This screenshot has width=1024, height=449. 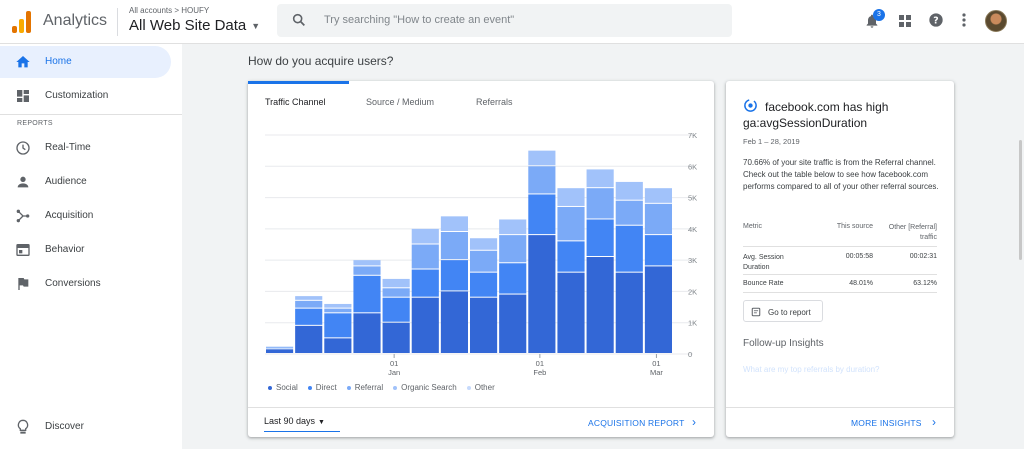 I want to click on page-scrollbar, so click(x=1020, y=200).